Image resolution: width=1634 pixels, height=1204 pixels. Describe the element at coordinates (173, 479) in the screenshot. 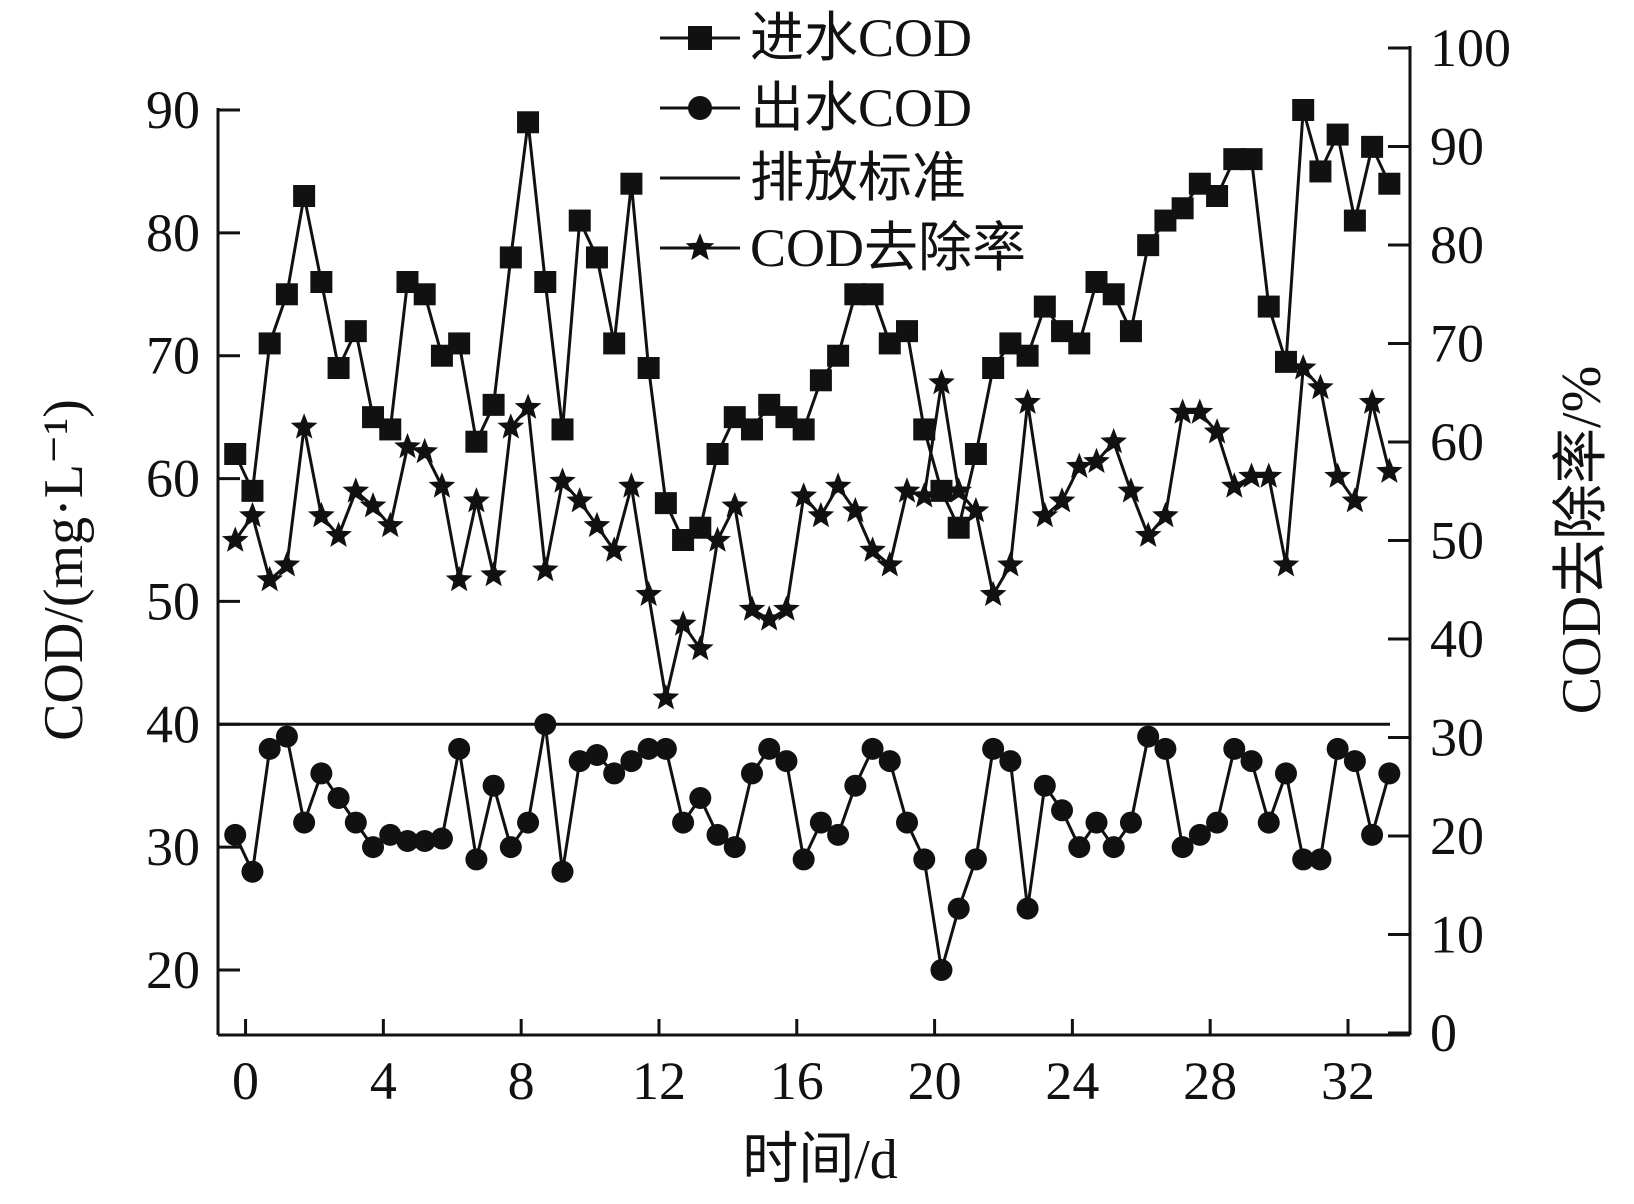

I see `y-left-tick-label: 60` at that location.